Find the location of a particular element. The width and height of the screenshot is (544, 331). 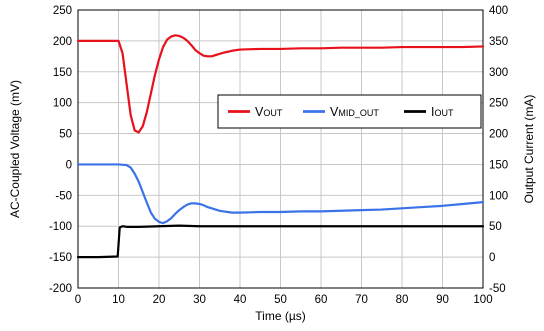

y-right-tick-label: 150 is located at coordinates (498, 165).